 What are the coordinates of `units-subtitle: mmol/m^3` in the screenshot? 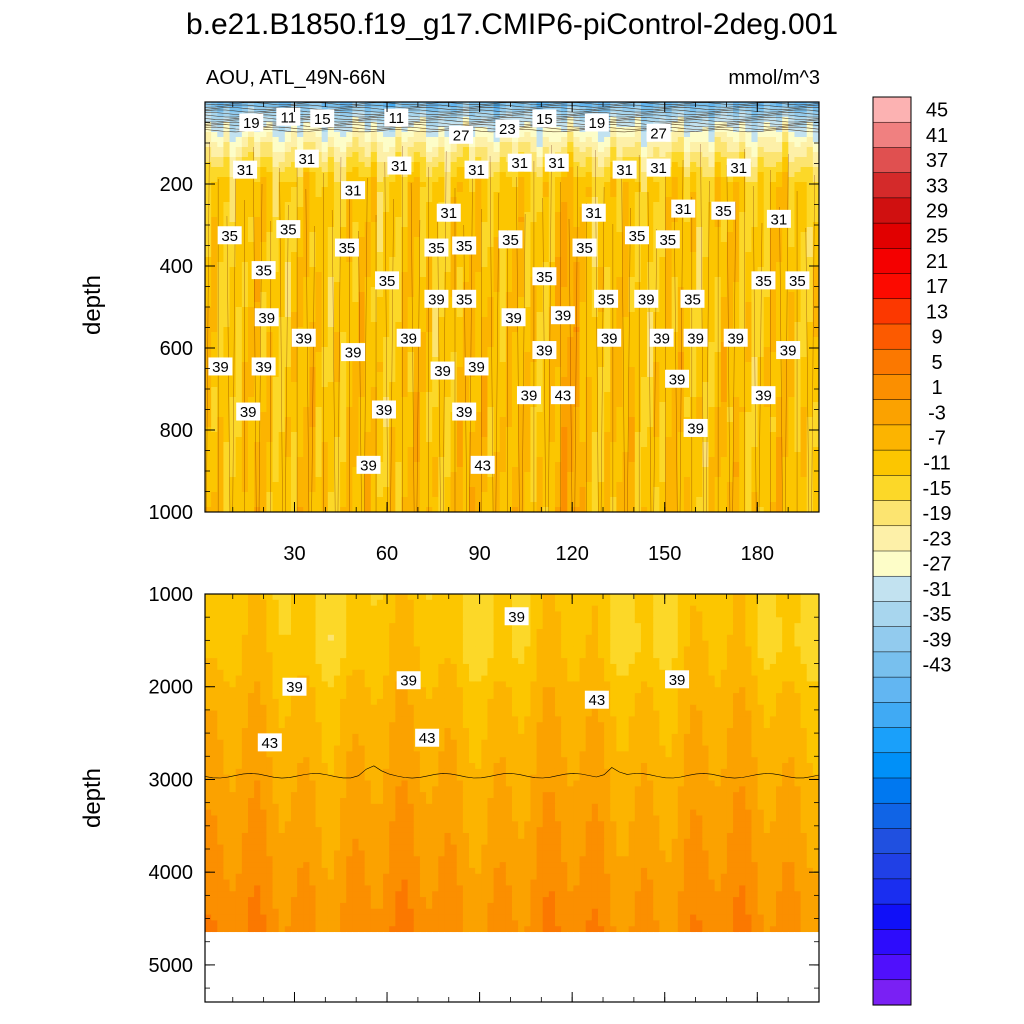 It's located at (774, 78).